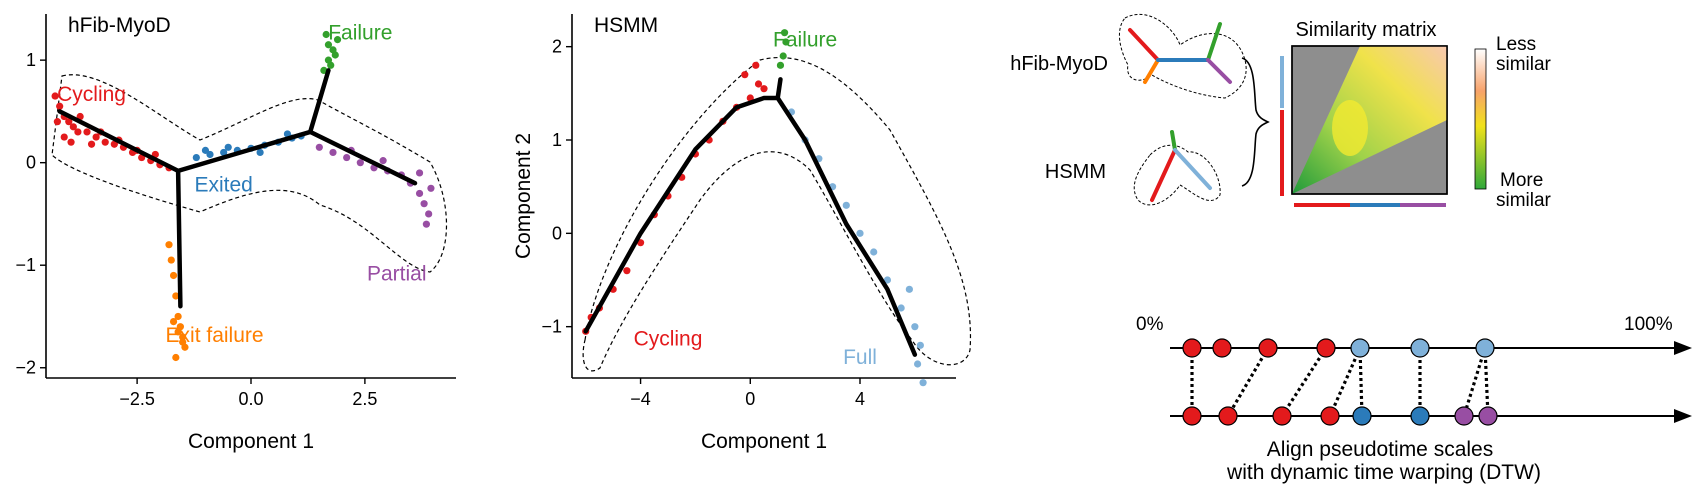 The image size is (1698, 492). I want to click on x-tick-label: 0, so click(750, 399).